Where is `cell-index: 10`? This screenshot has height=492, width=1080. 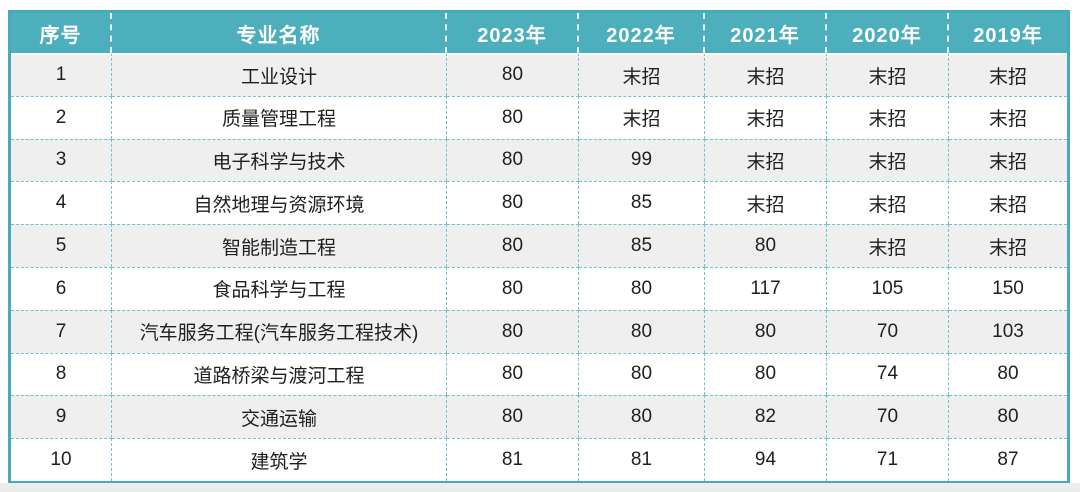 cell-index: 10 is located at coordinates (61, 459).